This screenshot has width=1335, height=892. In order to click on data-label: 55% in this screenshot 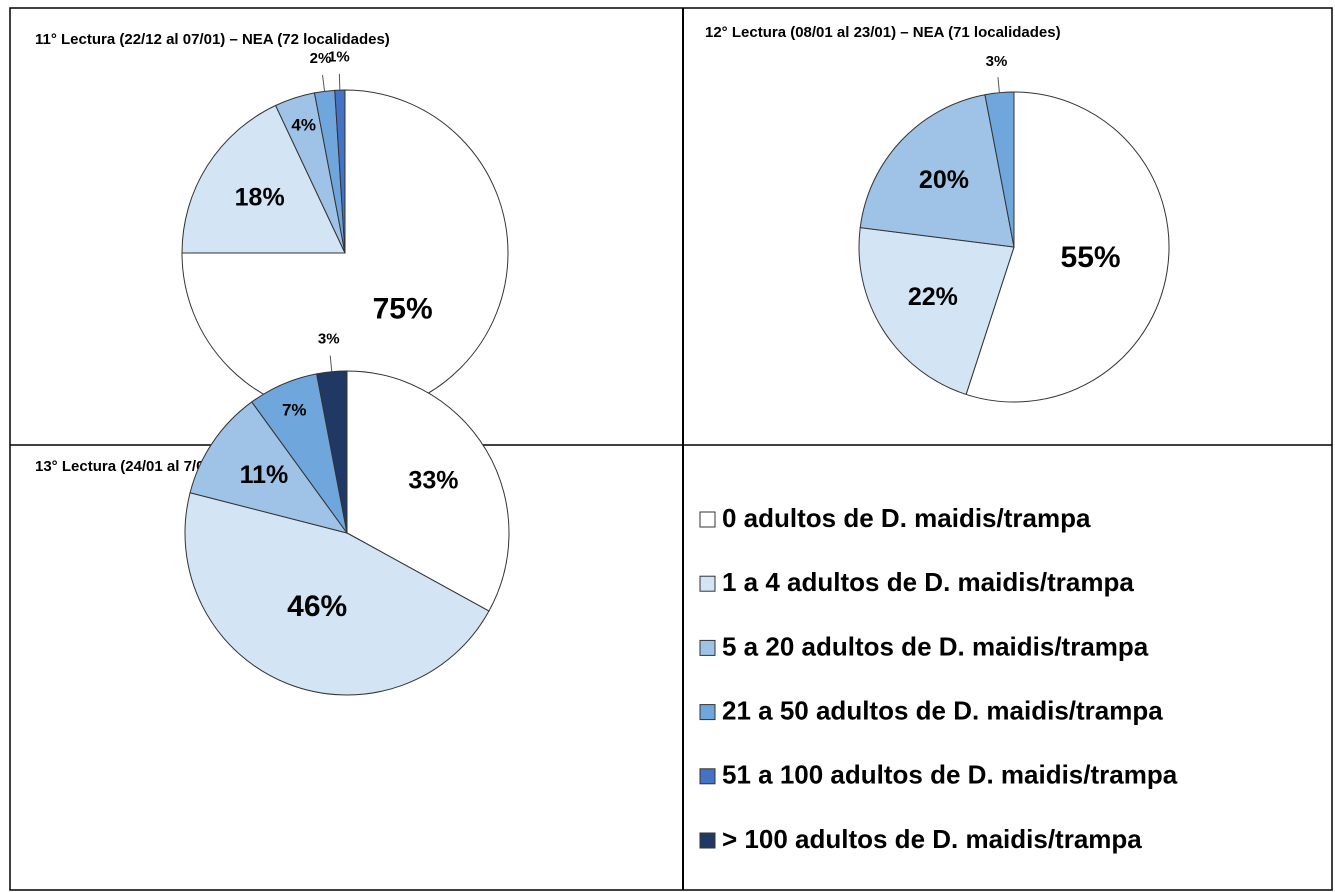, I will do `click(1091, 257)`.